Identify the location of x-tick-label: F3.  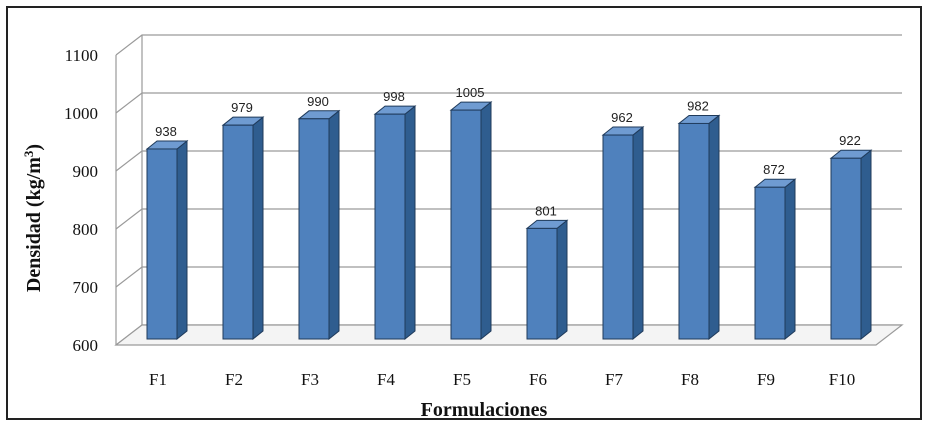
(310, 379).